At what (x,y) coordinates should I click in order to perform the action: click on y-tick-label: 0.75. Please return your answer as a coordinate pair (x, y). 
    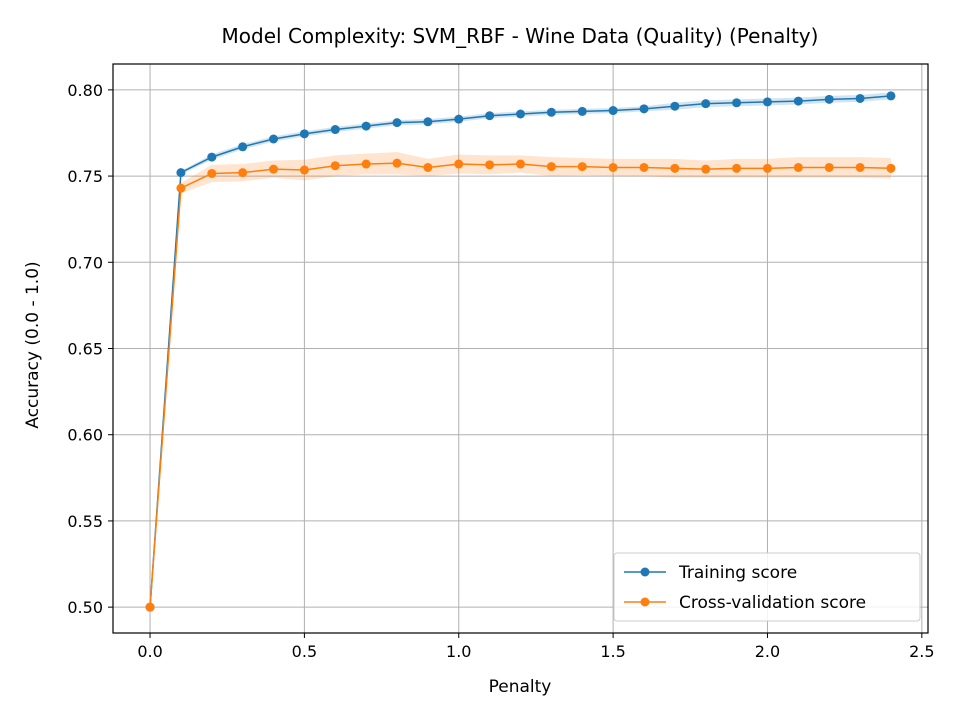
    Looking at the image, I should click on (85, 176).